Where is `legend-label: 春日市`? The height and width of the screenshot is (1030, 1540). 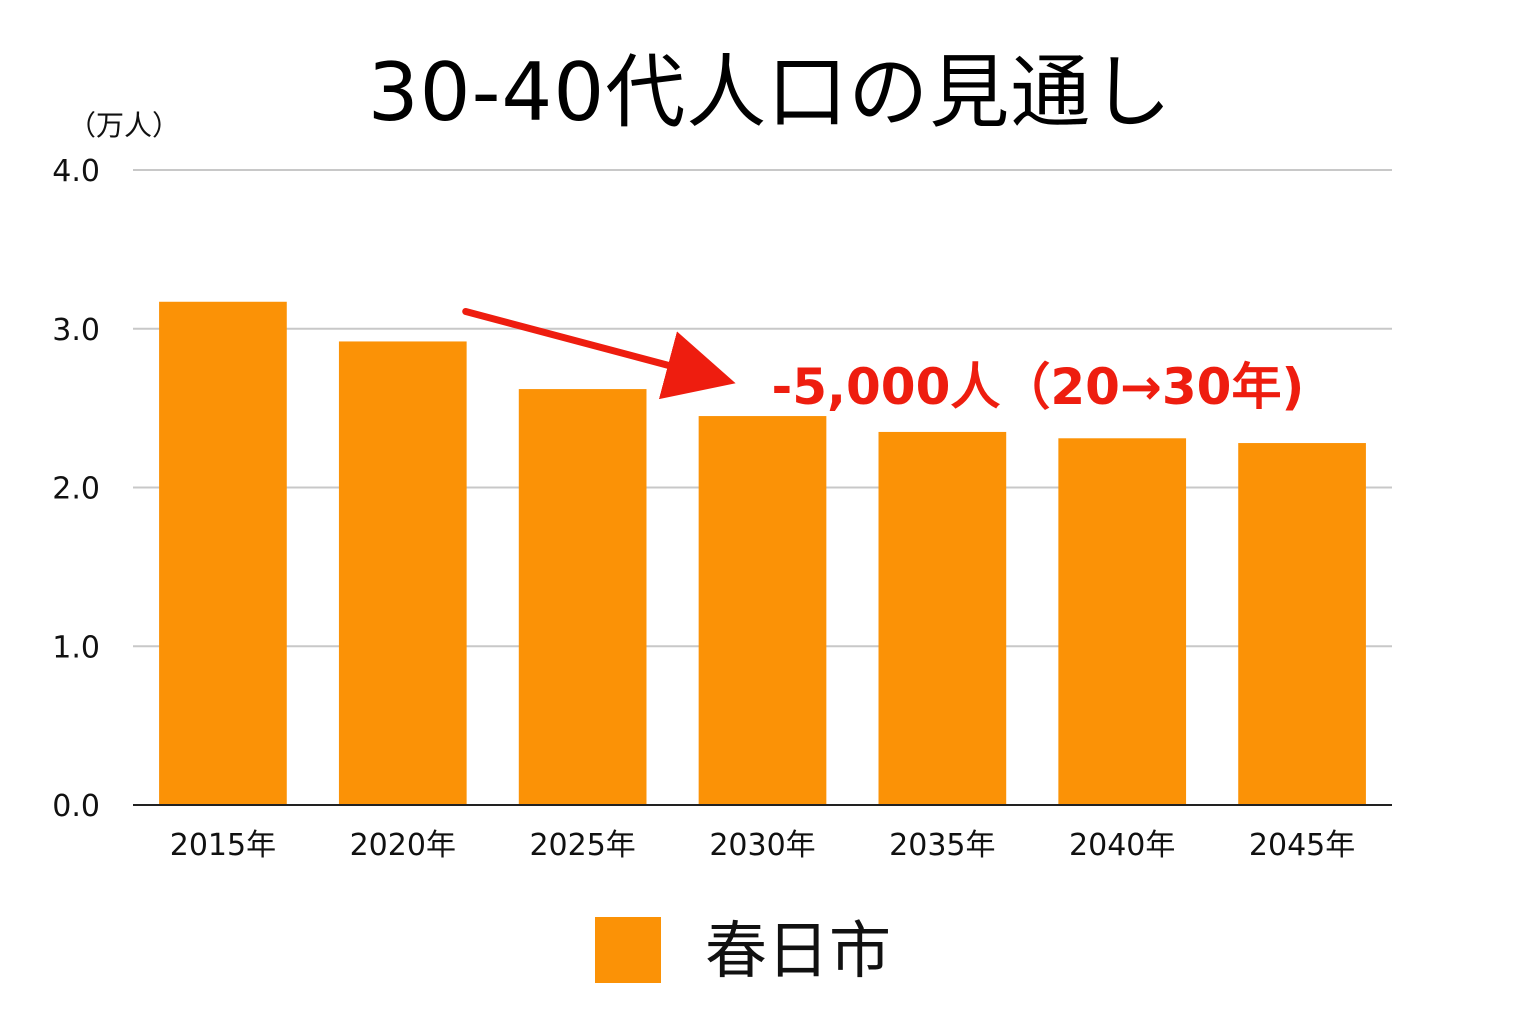
legend-label: 春日市 is located at coordinates (798, 950).